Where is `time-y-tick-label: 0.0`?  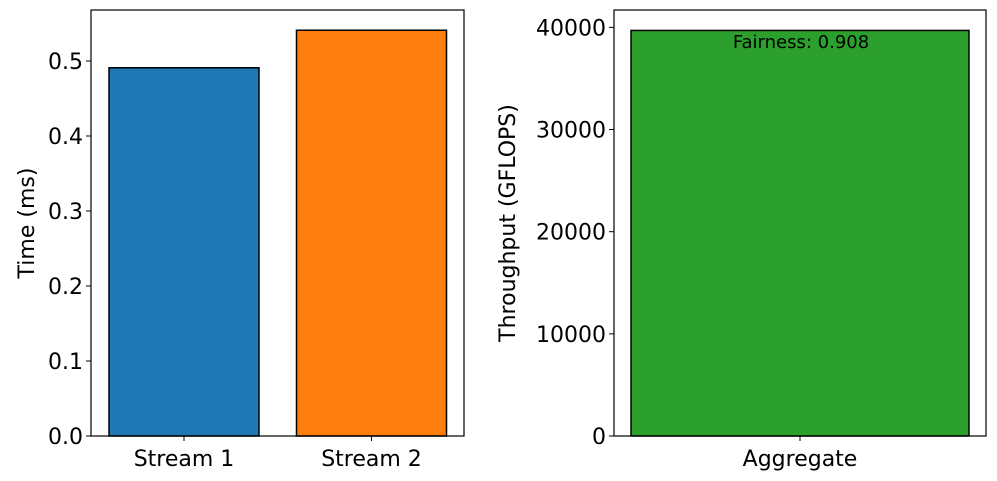
time-y-tick-label: 0.0 is located at coordinates (65, 437).